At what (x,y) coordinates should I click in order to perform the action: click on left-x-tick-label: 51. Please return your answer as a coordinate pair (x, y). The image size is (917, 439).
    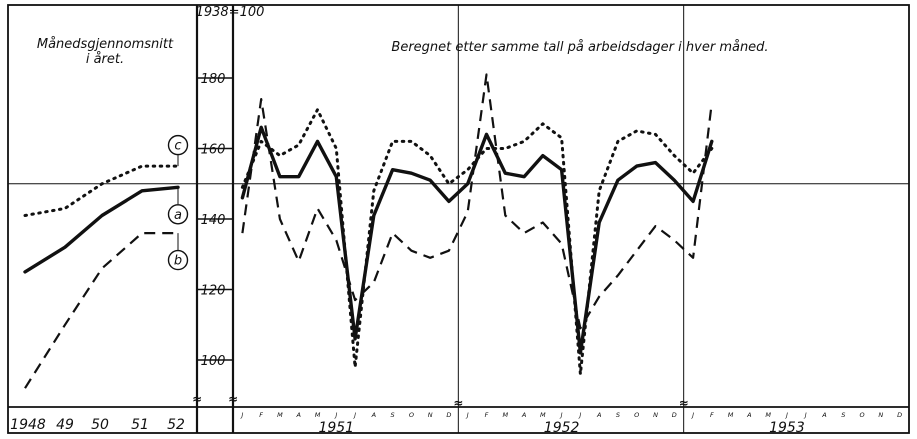
    Looking at the image, I should click on (140, 425).